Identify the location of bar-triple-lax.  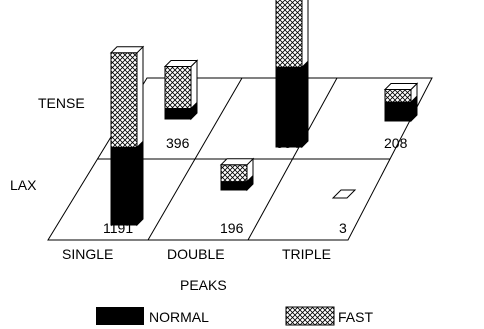
(344, 194).